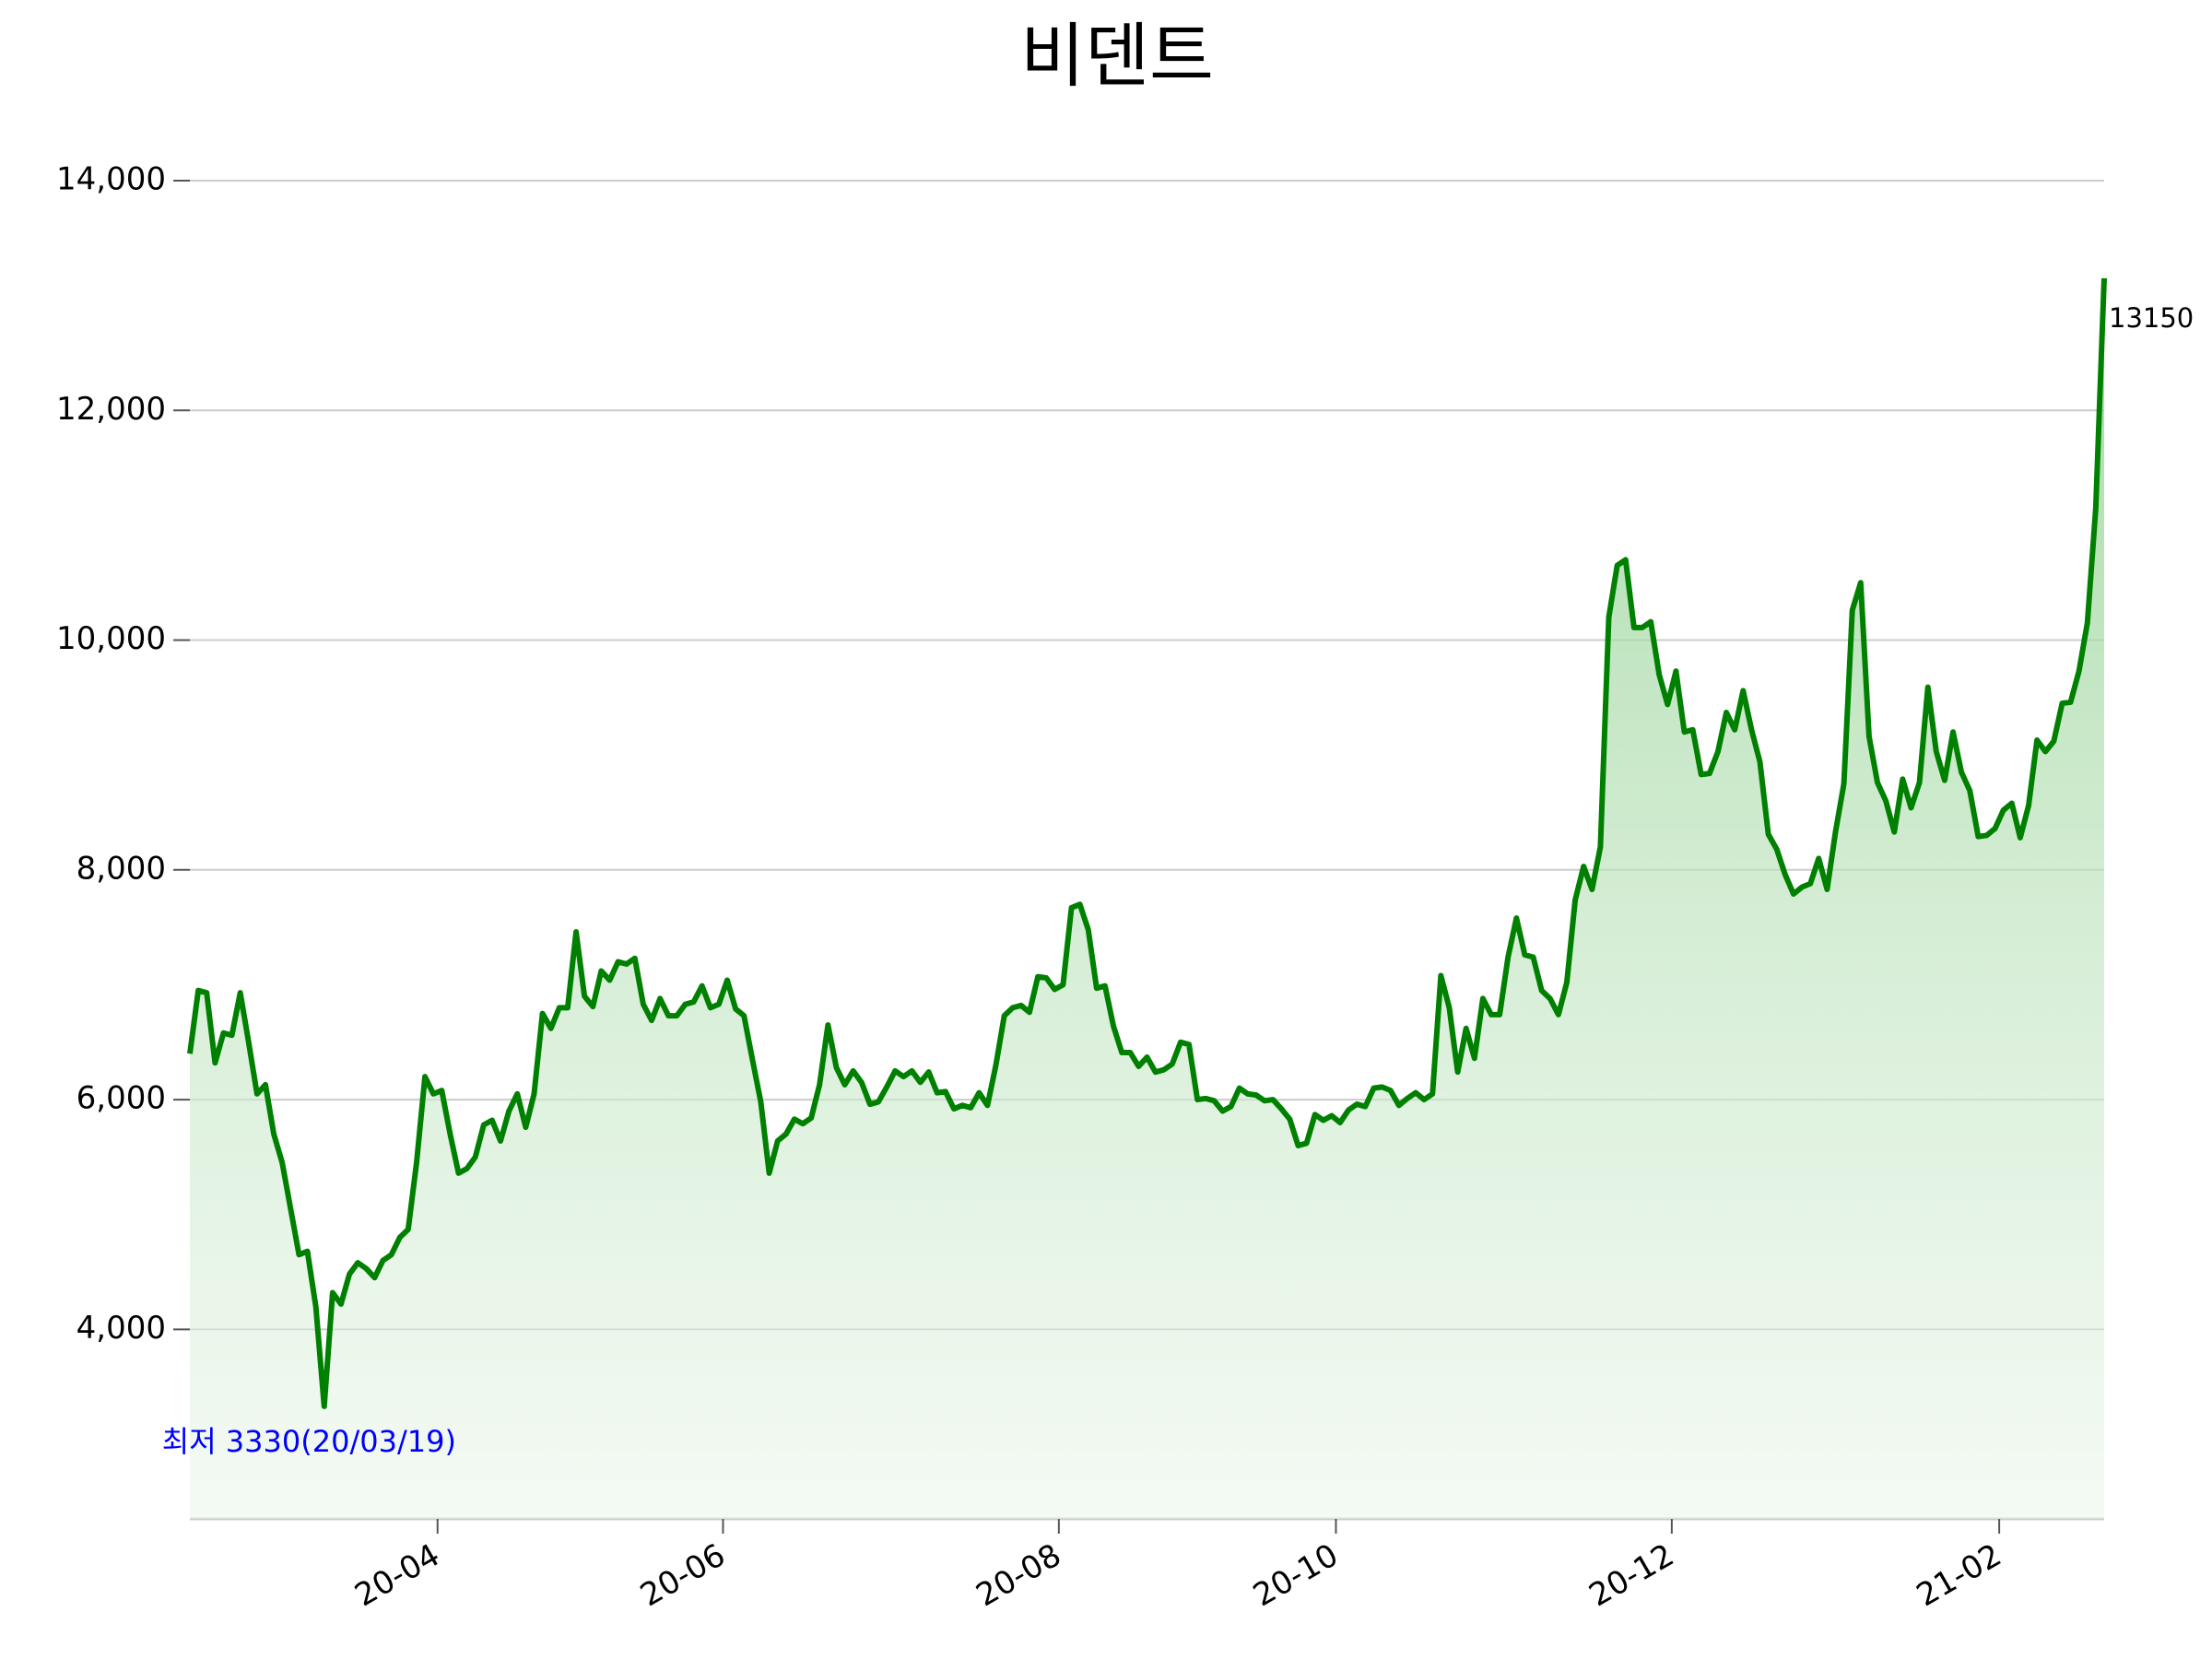 The image size is (2212, 1659). Describe the element at coordinates (309, 1441) in the screenshot. I see `annotation-low: 최저 3330(20/03/19)` at that location.